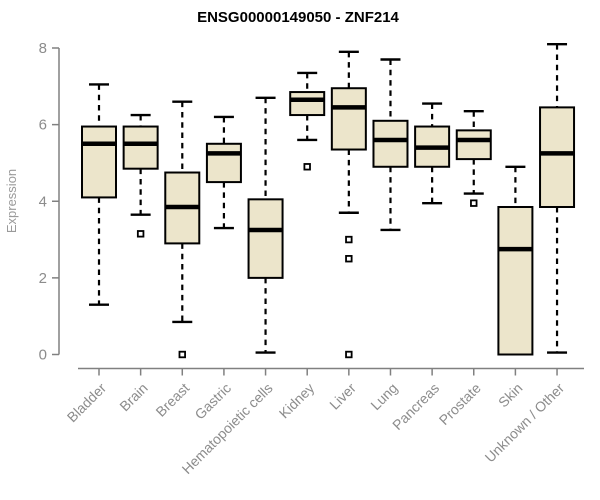 The height and width of the screenshot is (500, 600). I want to click on iqr-box-unknown-other, so click(557, 157).